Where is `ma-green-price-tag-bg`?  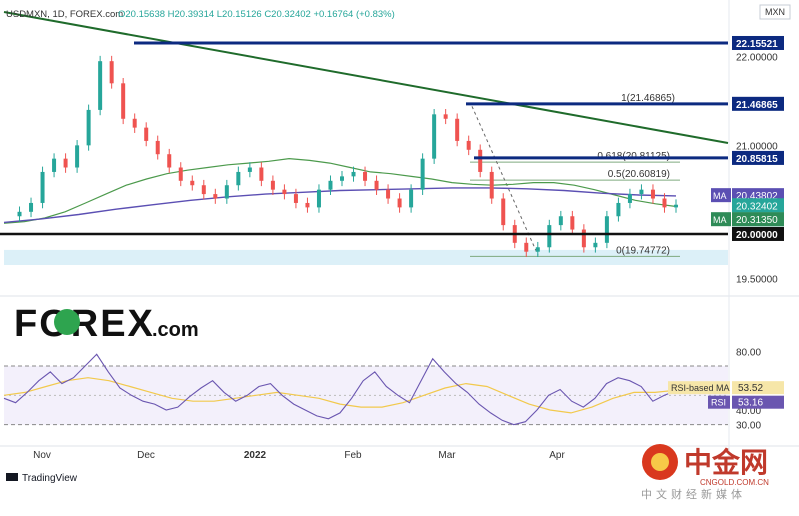 ma-green-price-tag-bg is located at coordinates (758, 219).